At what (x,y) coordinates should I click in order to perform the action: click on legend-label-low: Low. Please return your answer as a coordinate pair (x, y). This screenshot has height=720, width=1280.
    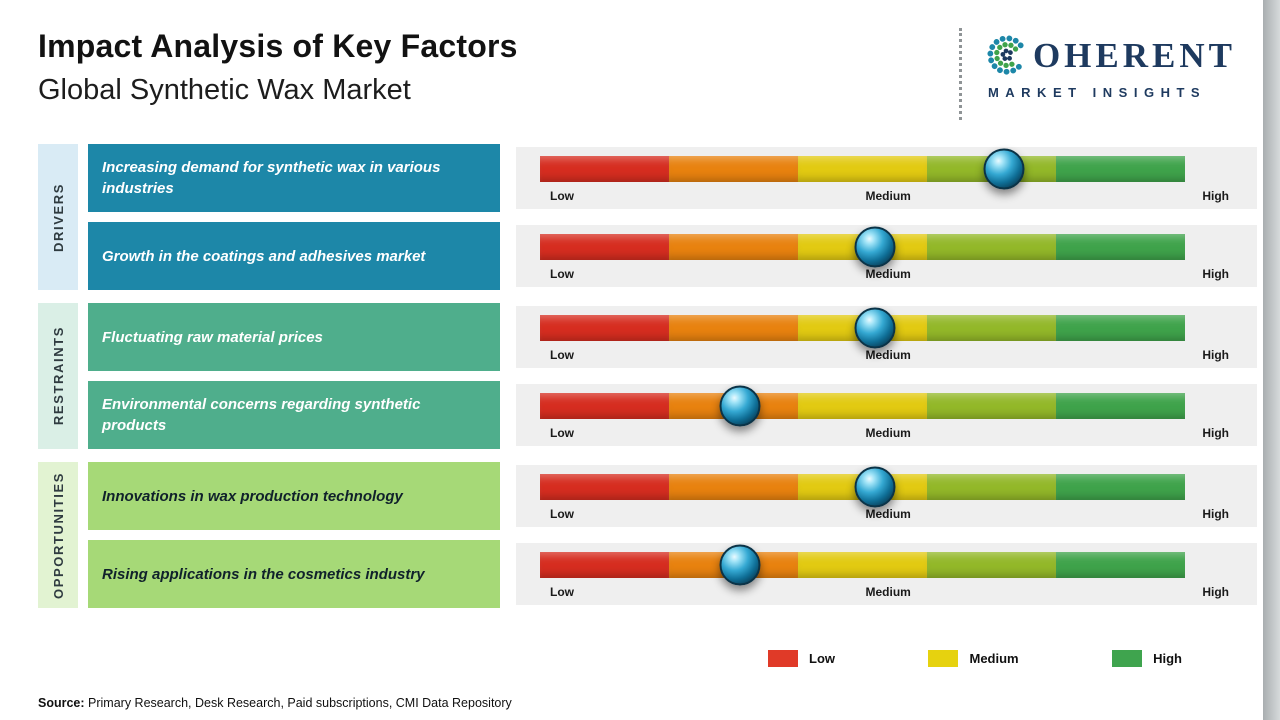
    Looking at the image, I should click on (822, 658).